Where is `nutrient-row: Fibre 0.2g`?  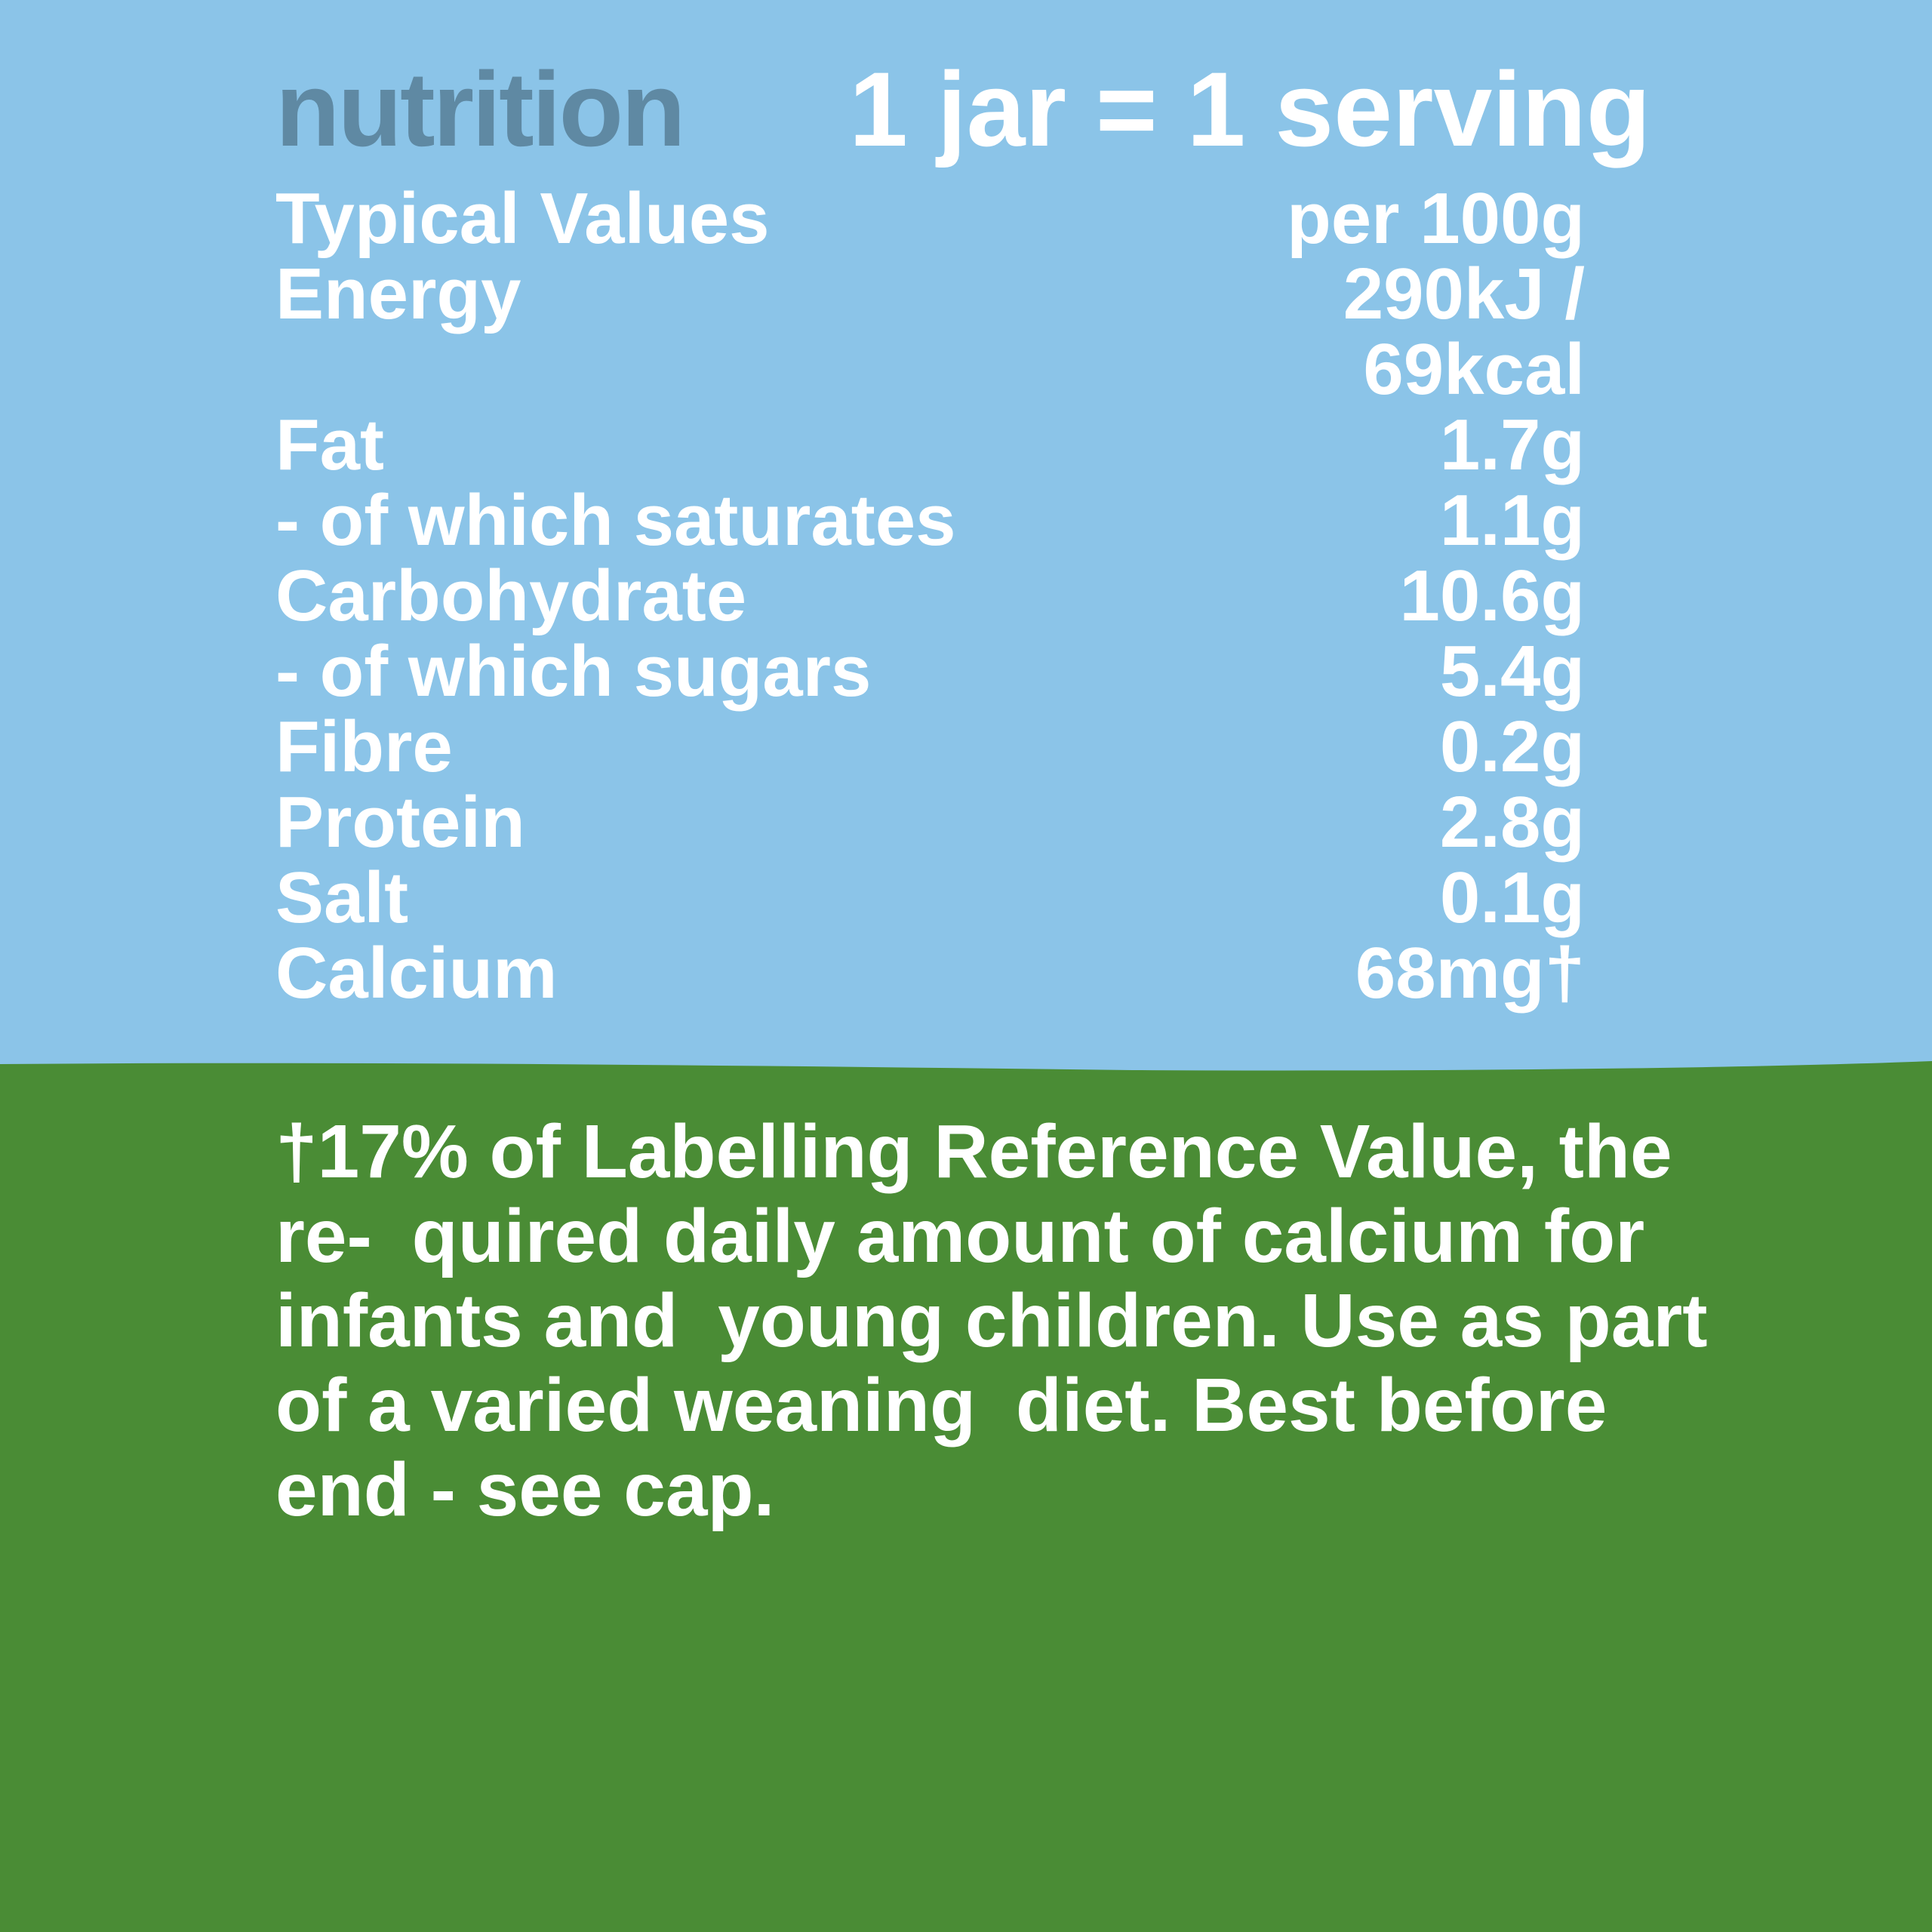 nutrient-row: Fibre 0.2g is located at coordinates (930, 747).